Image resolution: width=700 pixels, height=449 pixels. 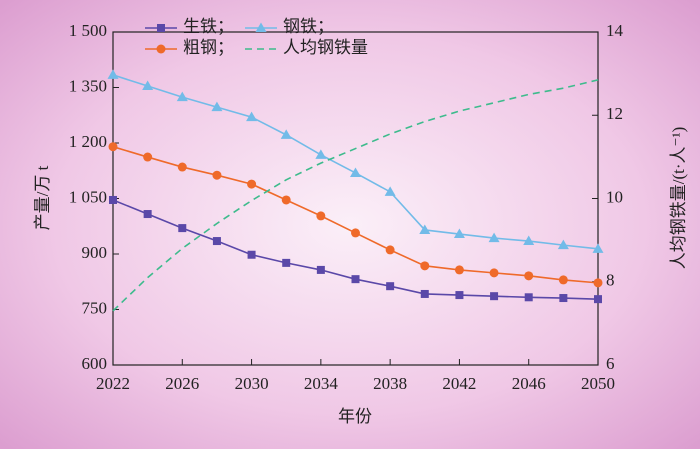 I want to click on y2-tick-label: 10, so click(x=614, y=196).